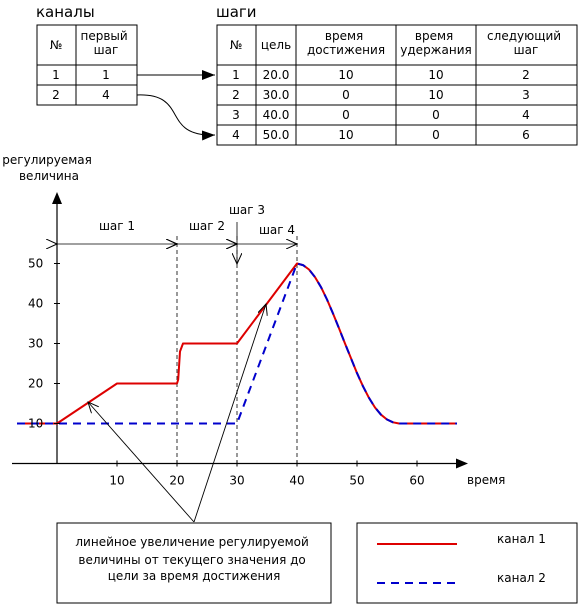 The height and width of the screenshot is (605, 578). What do you see at coordinates (247, 210) in the screenshot?
I see `step-label: шаг 3` at bounding box center [247, 210].